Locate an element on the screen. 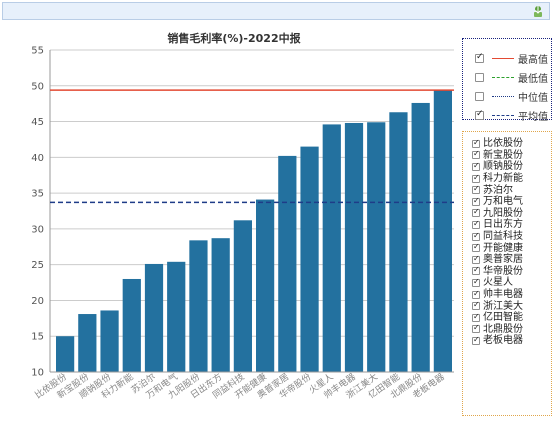  series-label: 华帝股份 is located at coordinates (503, 271).